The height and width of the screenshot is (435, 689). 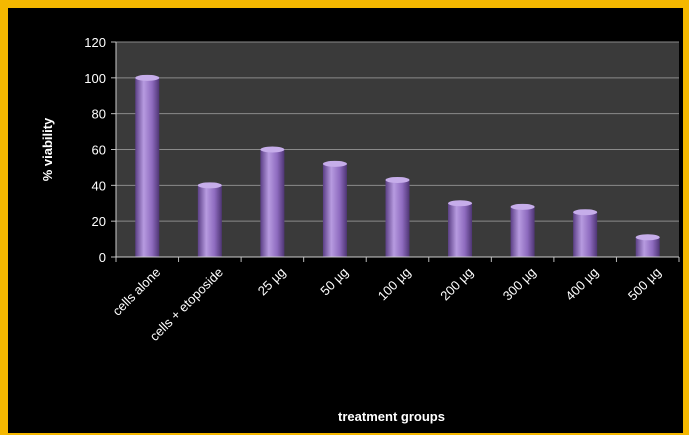 I want to click on x-tick-label: 300 µg, so click(x=519, y=284).